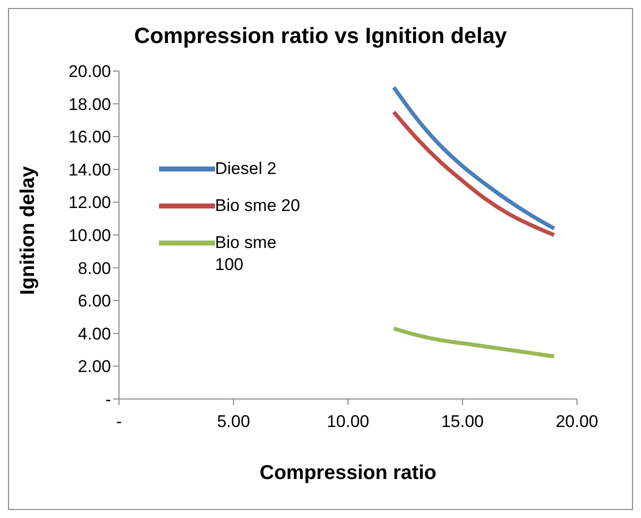  What do you see at coordinates (246, 169) in the screenshot?
I see `legend-label: Diesel 2` at bounding box center [246, 169].